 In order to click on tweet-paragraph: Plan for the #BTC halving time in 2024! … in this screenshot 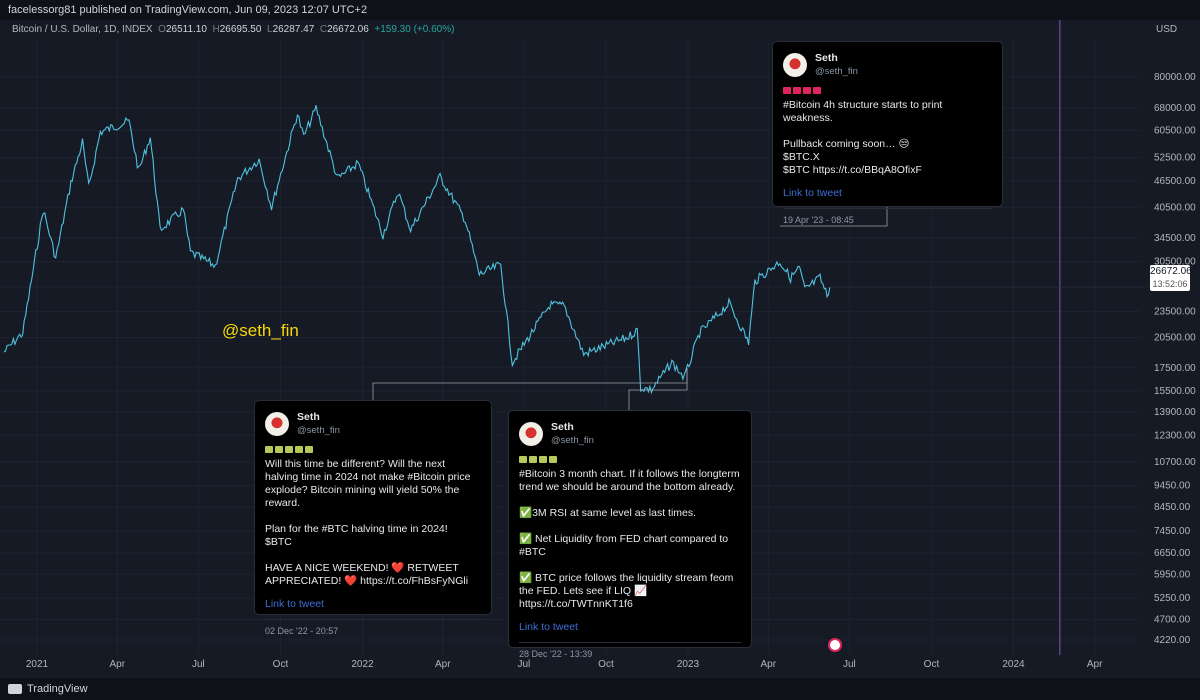, I will do `click(356, 535)`.